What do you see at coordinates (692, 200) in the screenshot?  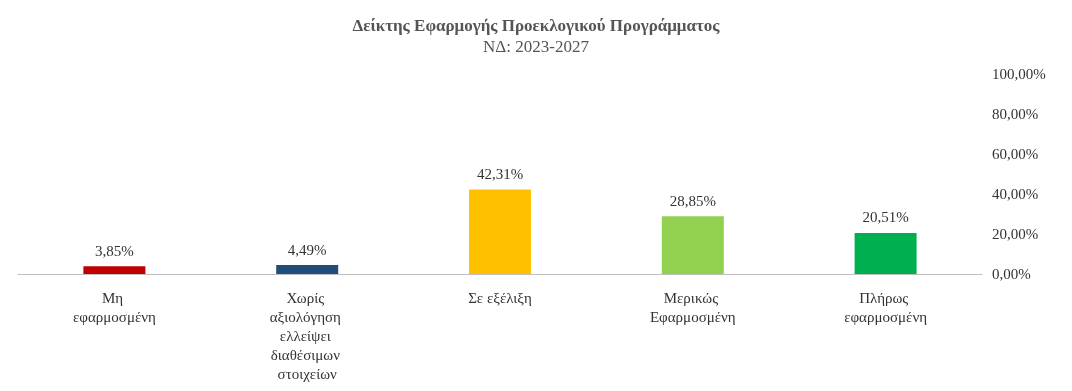 I see `data-label: 28,85%` at bounding box center [692, 200].